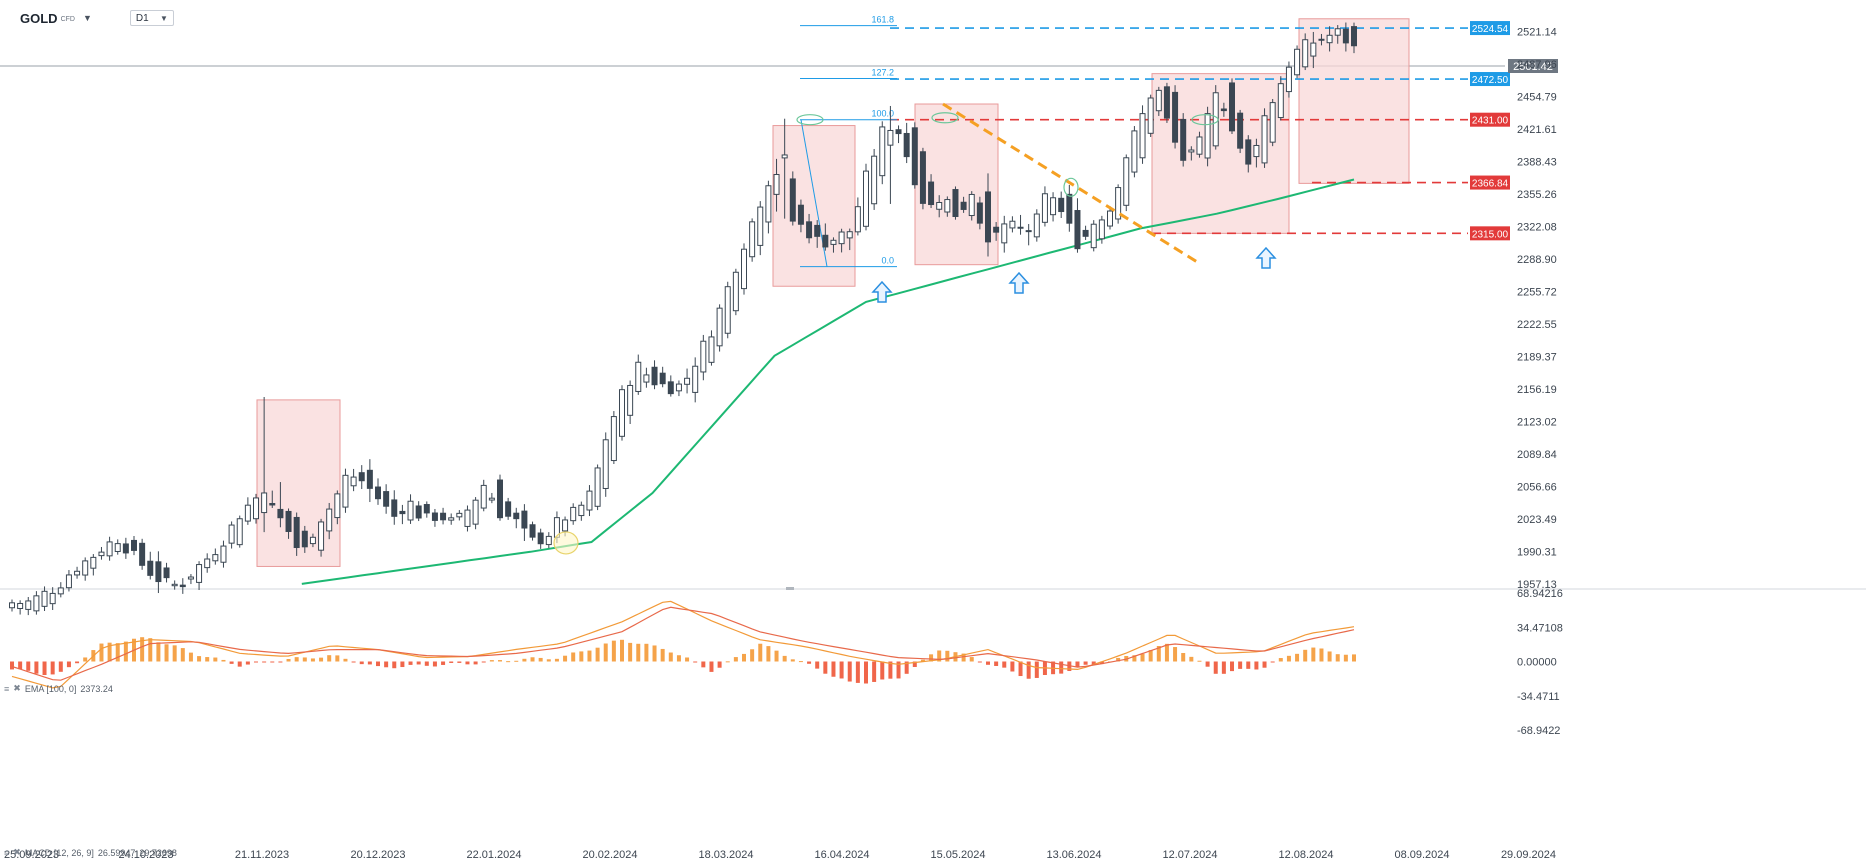 The height and width of the screenshot is (865, 1866). Describe the element at coordinates (882, 20) in the screenshot. I see `fib-level-label: 161.8` at that location.